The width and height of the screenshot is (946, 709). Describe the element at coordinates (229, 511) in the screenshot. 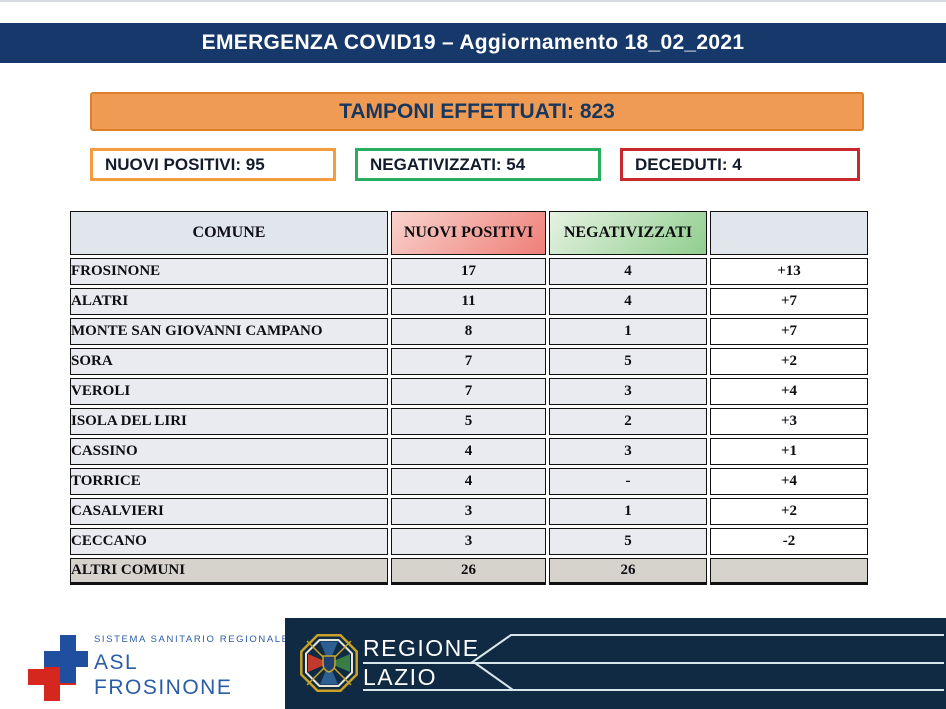

I see `comune-cell: CASALVIERI` at that location.